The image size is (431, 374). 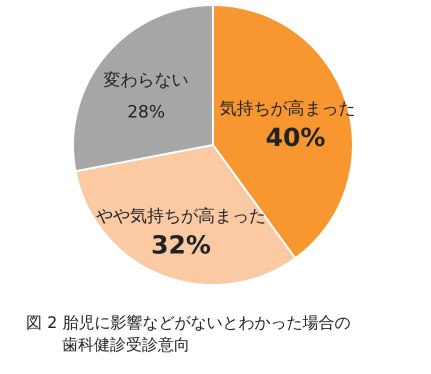 I want to click on data-label: 28%, so click(x=146, y=112).